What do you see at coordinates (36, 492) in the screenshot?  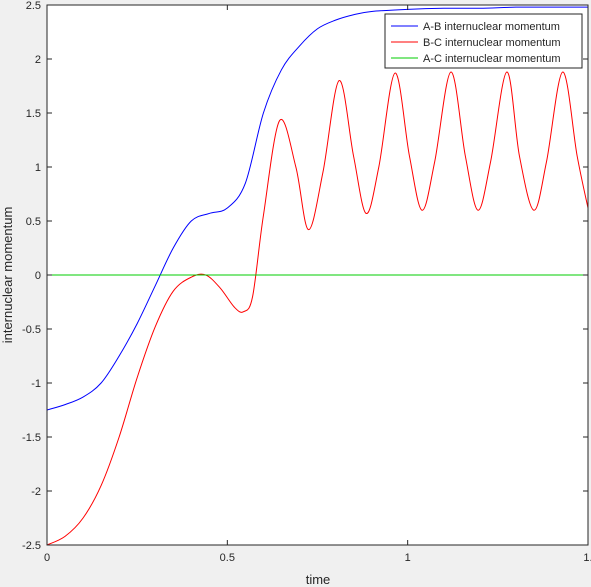 I see `y-tick-label: -2` at bounding box center [36, 492].